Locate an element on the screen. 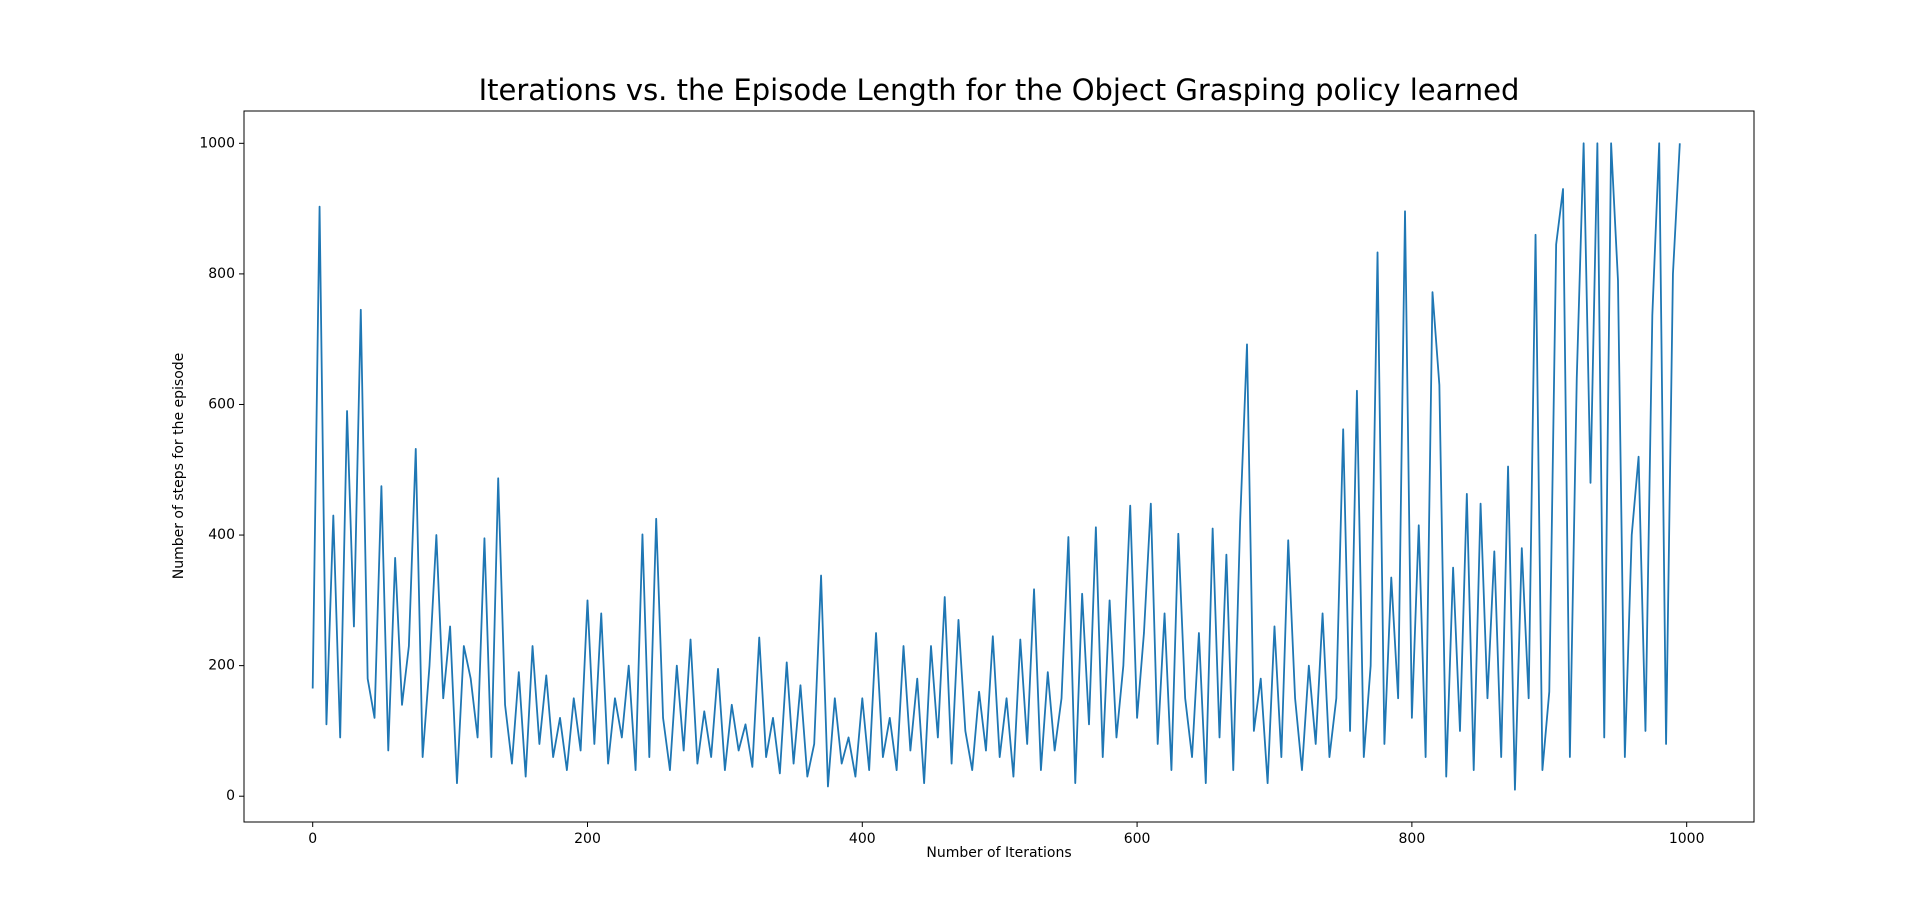 The width and height of the screenshot is (1920, 910). x-tick-label: 600 is located at coordinates (1137, 839).